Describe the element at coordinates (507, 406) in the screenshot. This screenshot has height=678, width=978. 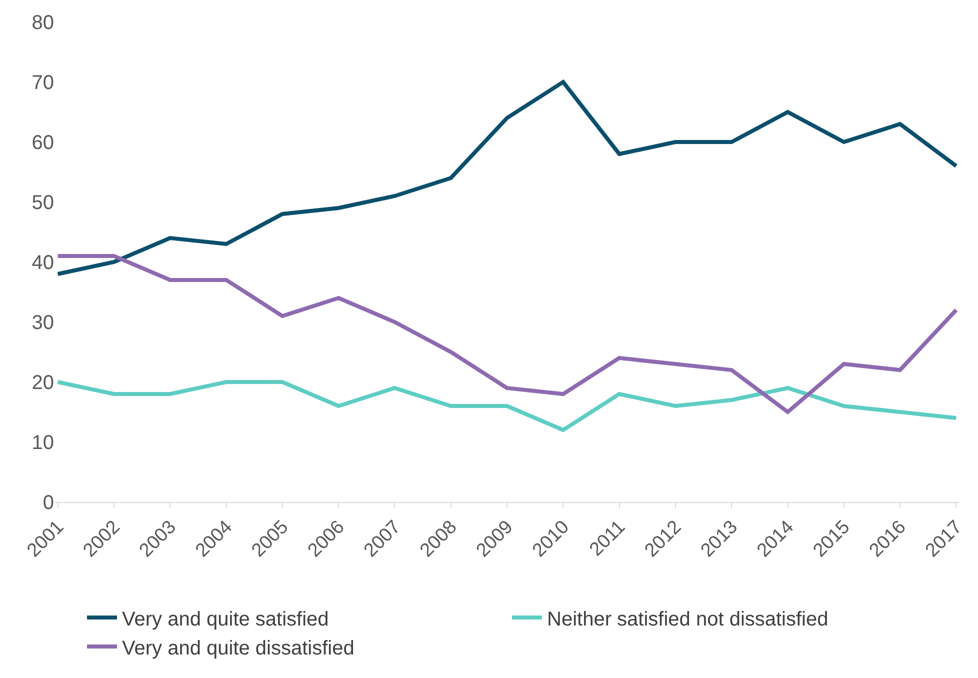
I see `line-series` at that location.